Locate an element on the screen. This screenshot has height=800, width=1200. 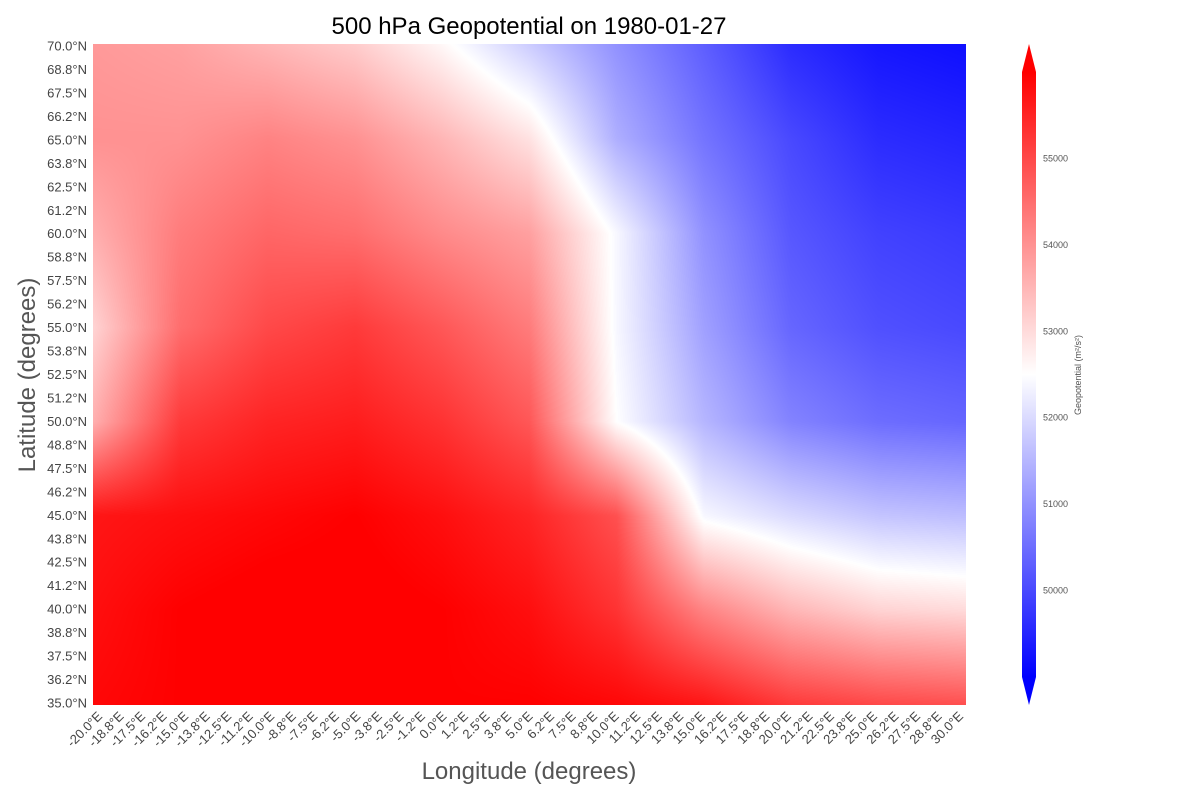
colorbar-tick-label: 53000 is located at coordinates (1055, 331).